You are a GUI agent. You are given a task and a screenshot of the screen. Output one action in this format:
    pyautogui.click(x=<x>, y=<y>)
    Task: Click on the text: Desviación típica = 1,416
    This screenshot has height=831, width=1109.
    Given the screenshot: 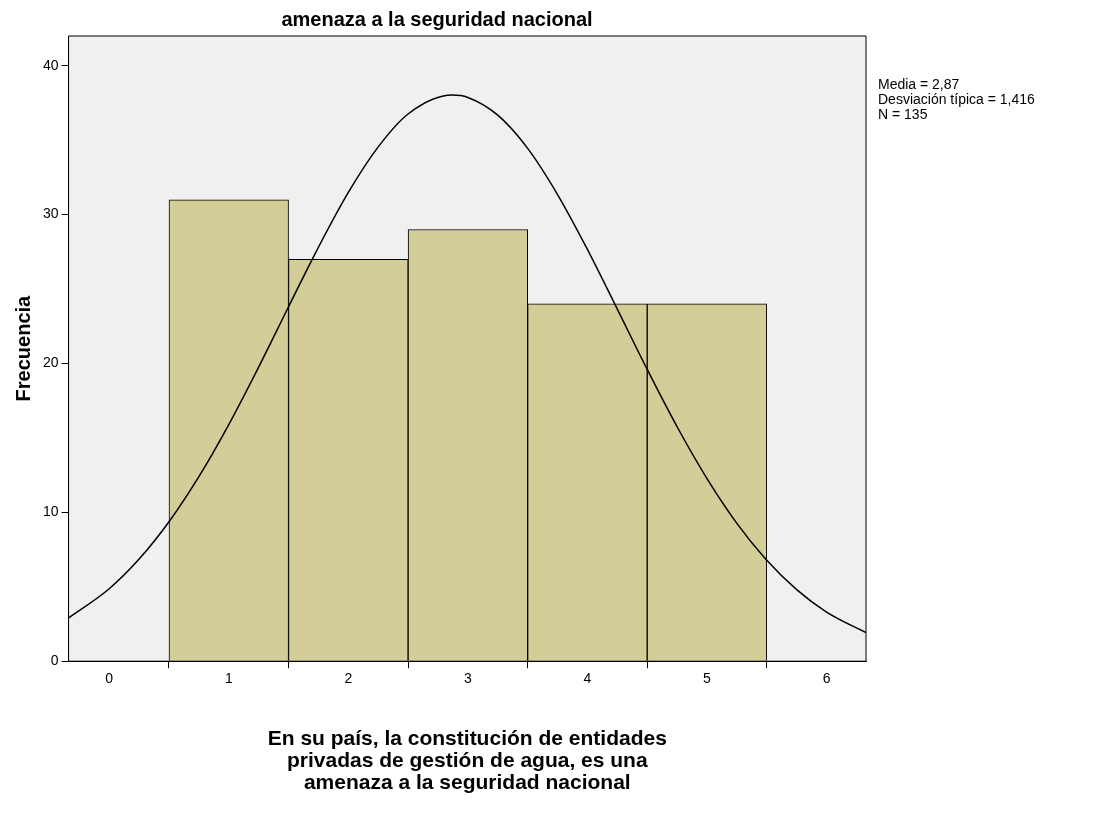 What is the action you would take?
    pyautogui.click(x=957, y=98)
    